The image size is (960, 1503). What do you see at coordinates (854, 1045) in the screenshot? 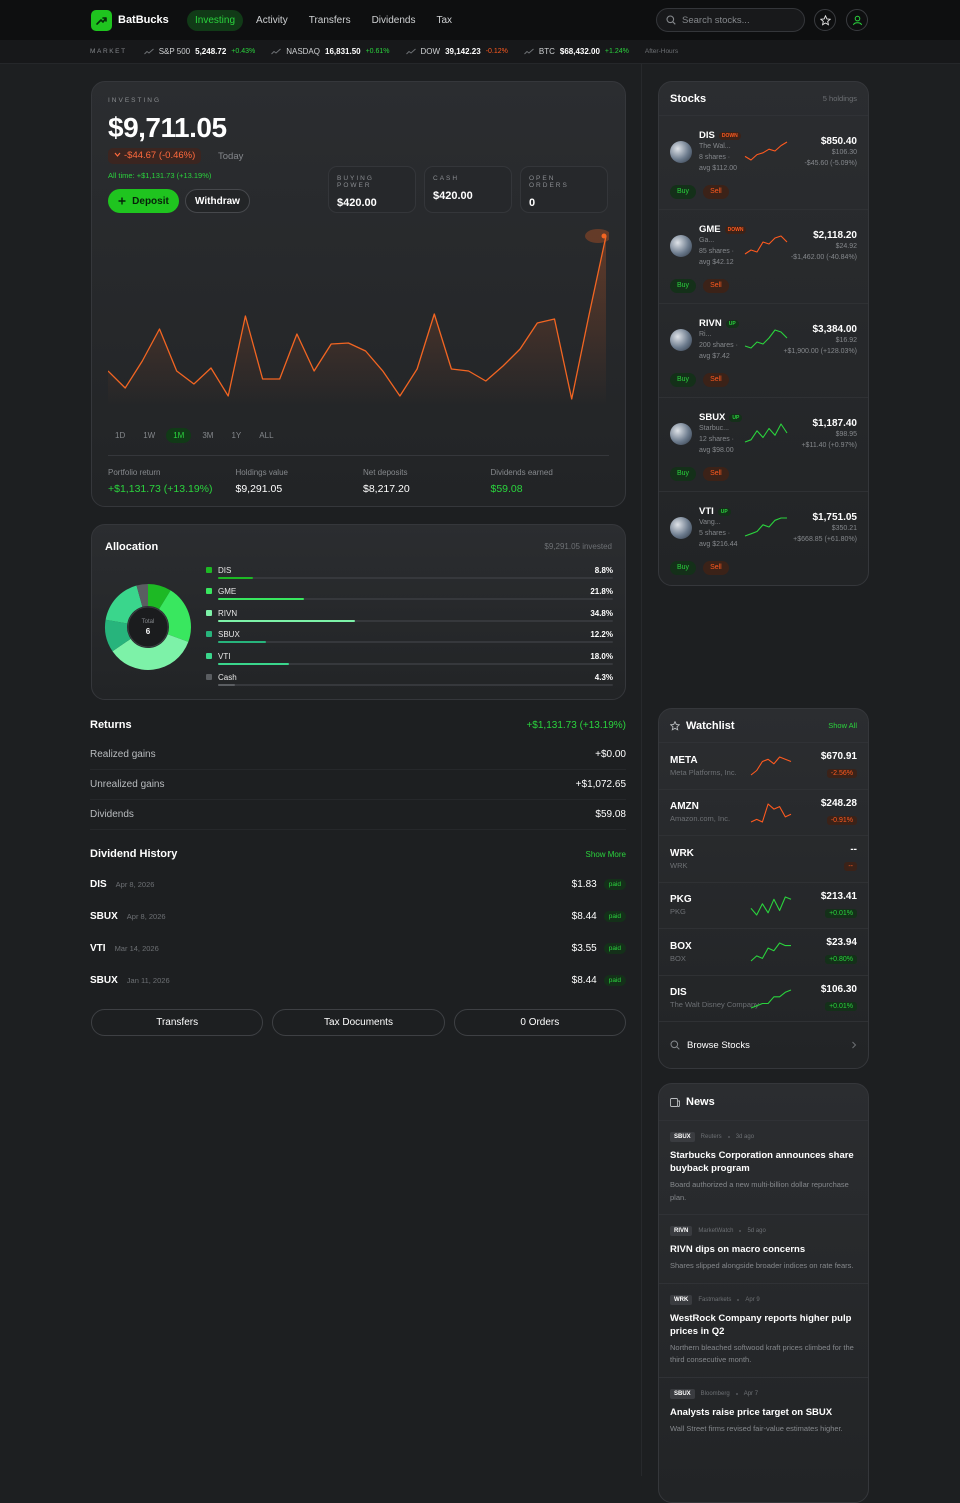
I see `chevron` at bounding box center [854, 1045].